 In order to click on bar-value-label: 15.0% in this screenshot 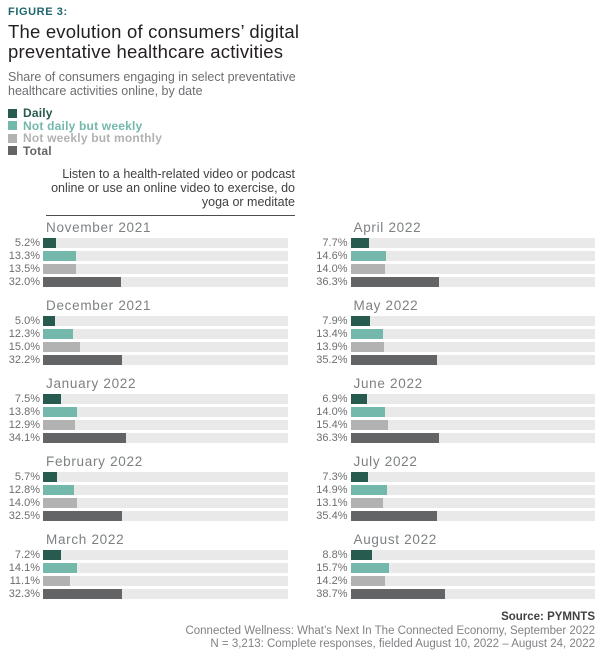, I will do `click(24, 347)`.